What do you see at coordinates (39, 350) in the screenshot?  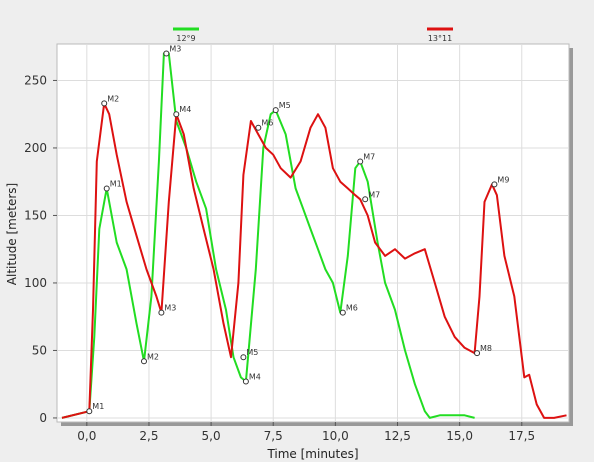 I see `y-tick-label: 50` at bounding box center [39, 350].